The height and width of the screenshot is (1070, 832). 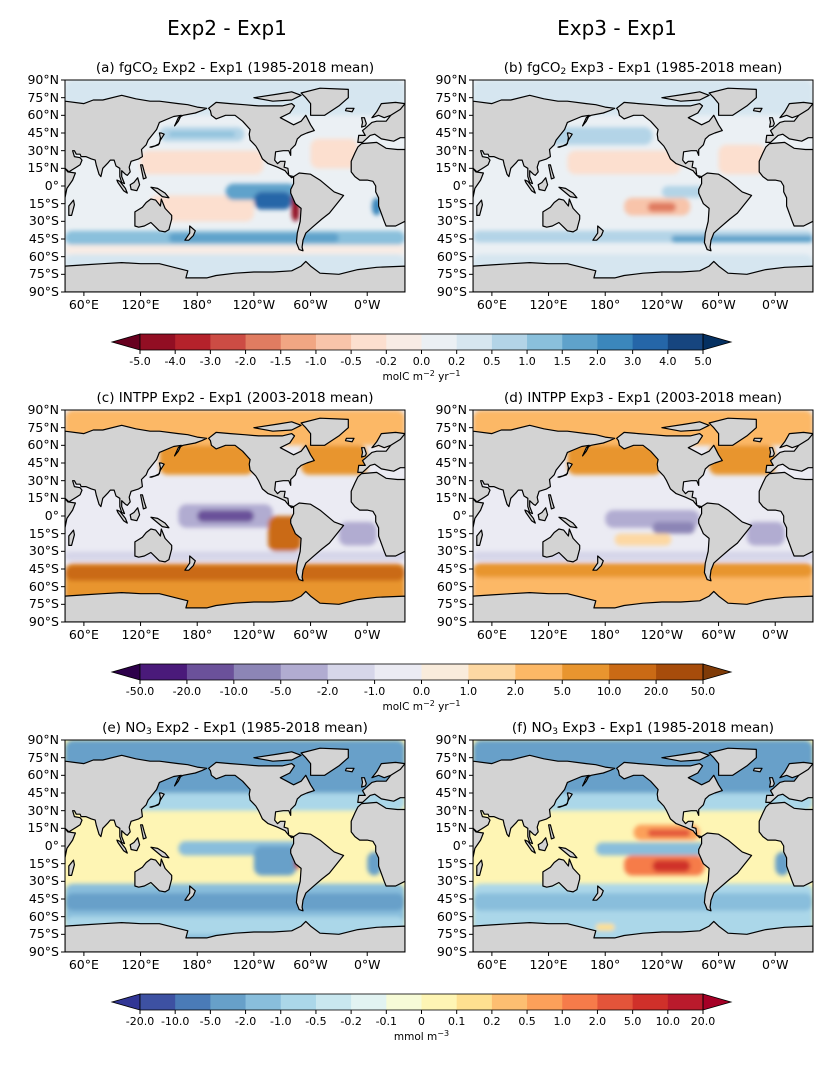 I want to click on colorbar-tick-label: -5.0, so click(x=210, y=1021).